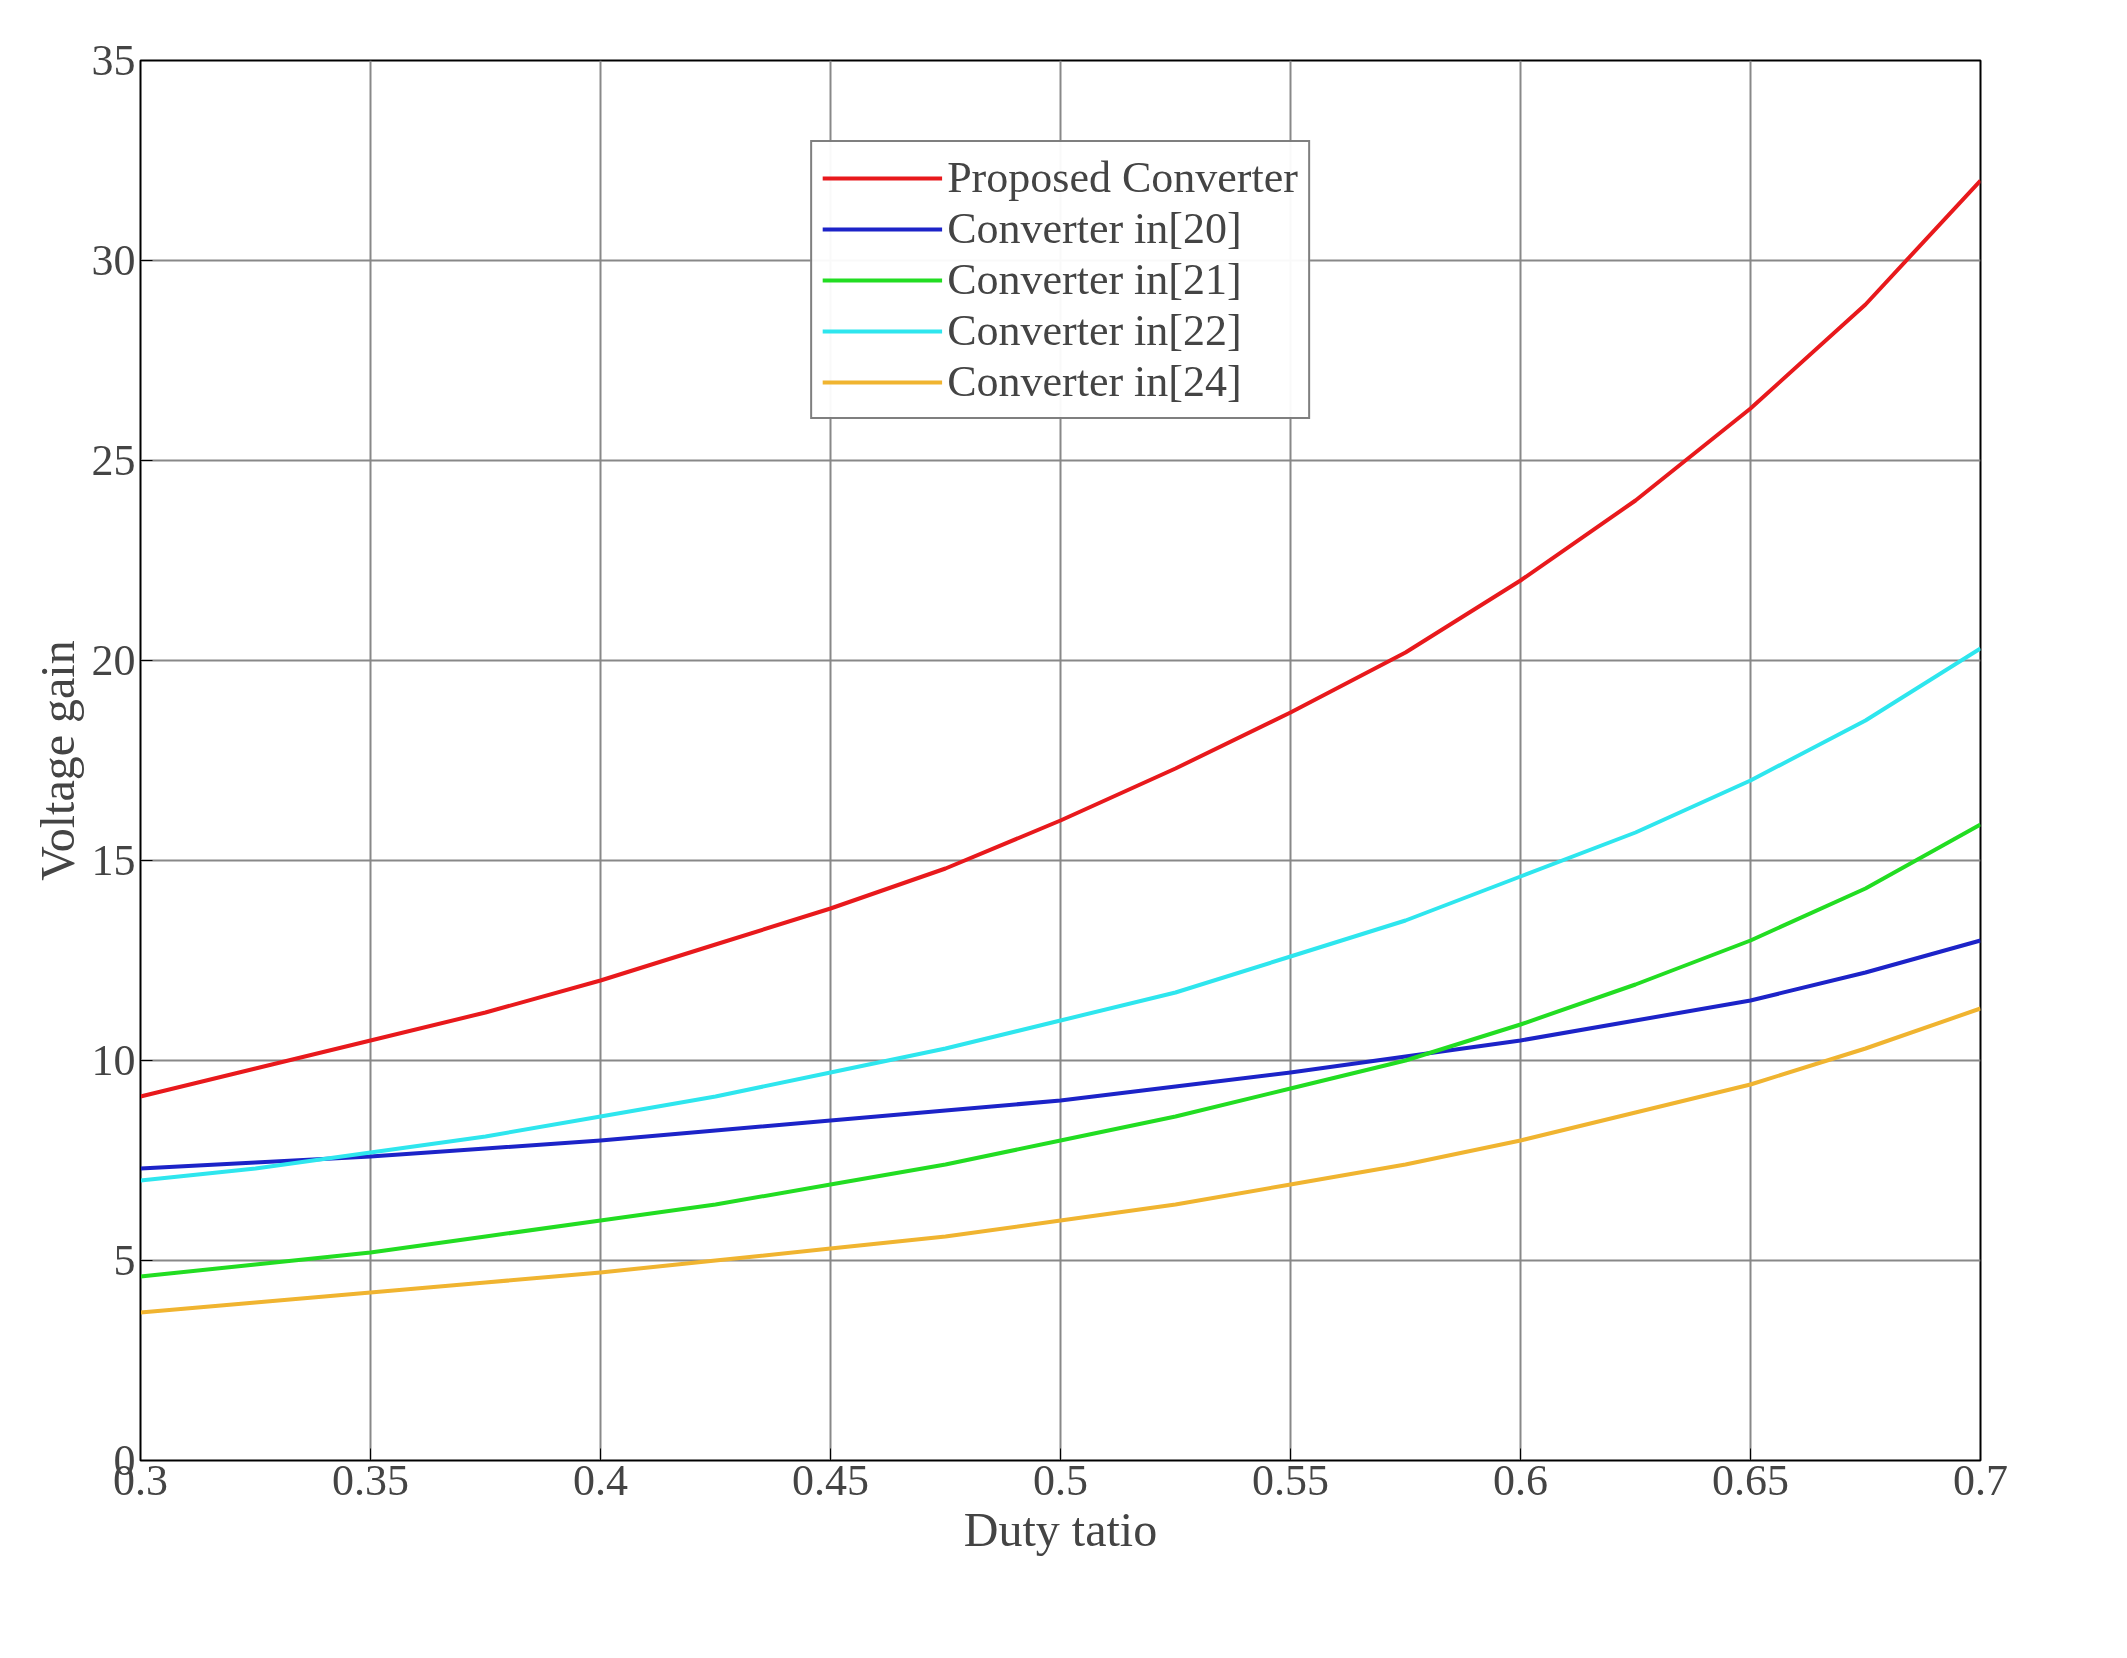  I want to click on y-tick-label: 20, so click(113, 660).